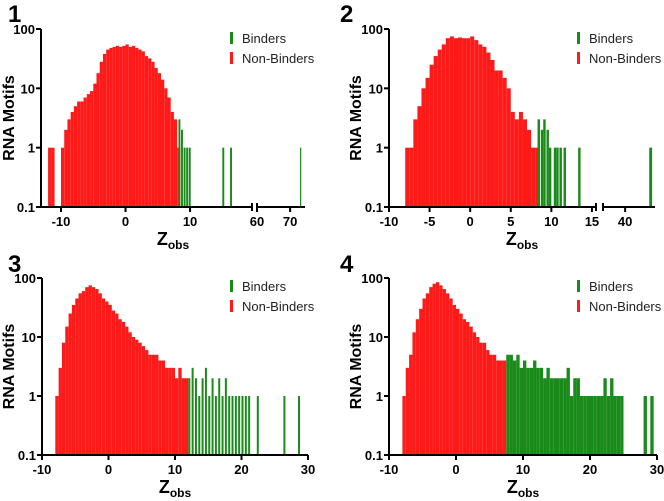 The height and width of the screenshot is (501, 664). Describe the element at coordinates (625, 58) in the screenshot. I see `legend-label: Non-Binders` at that location.